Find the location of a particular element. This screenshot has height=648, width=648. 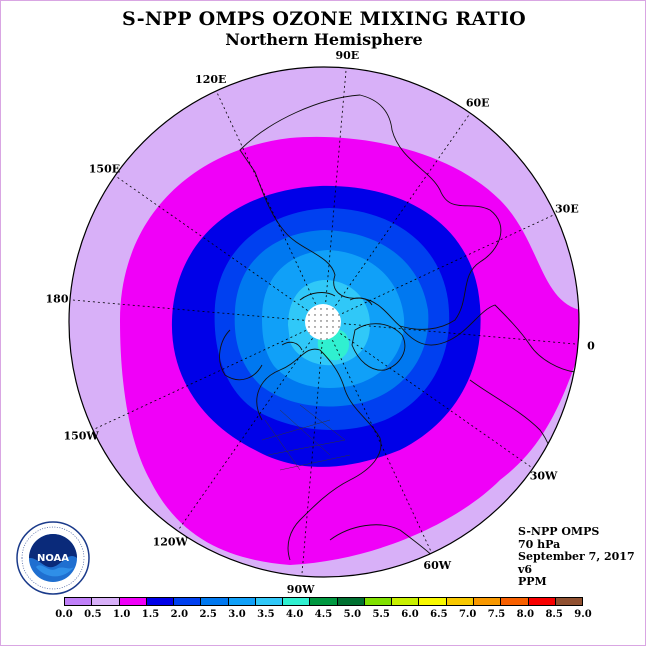

us-state-borders is located at coordinates (306, 437).